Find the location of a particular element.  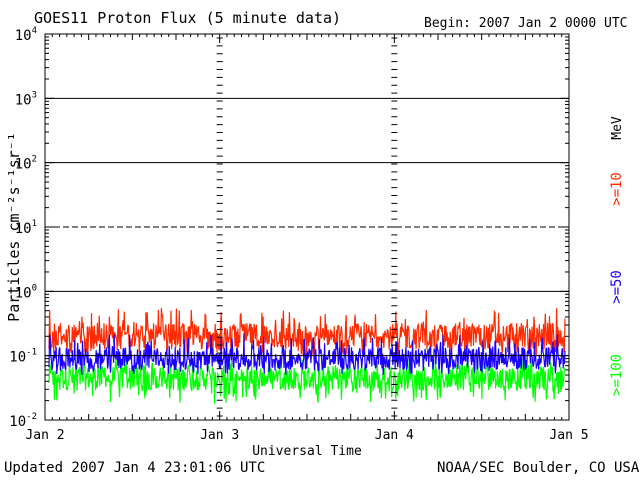

chart-title: GOES11 Proton Flux (5 minute data) is located at coordinates (188, 18).